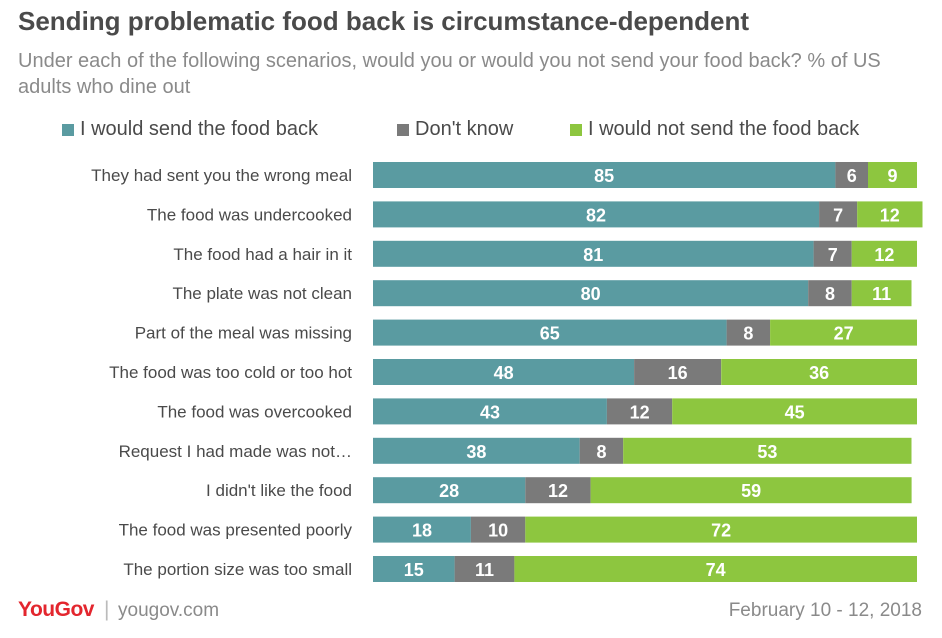  I want to click on legend-swatch-dont-know, so click(403, 129).